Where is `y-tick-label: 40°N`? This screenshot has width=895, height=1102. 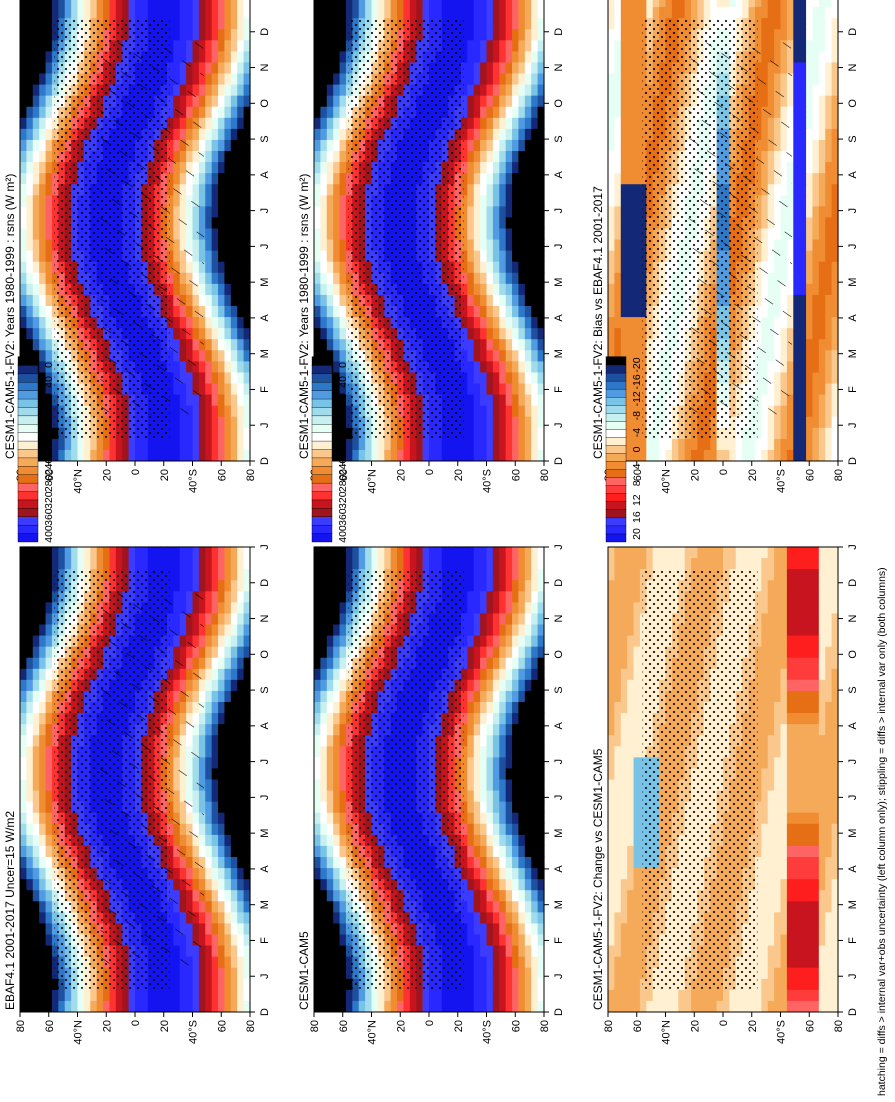 y-tick-label: 40°N is located at coordinates (373, 481).